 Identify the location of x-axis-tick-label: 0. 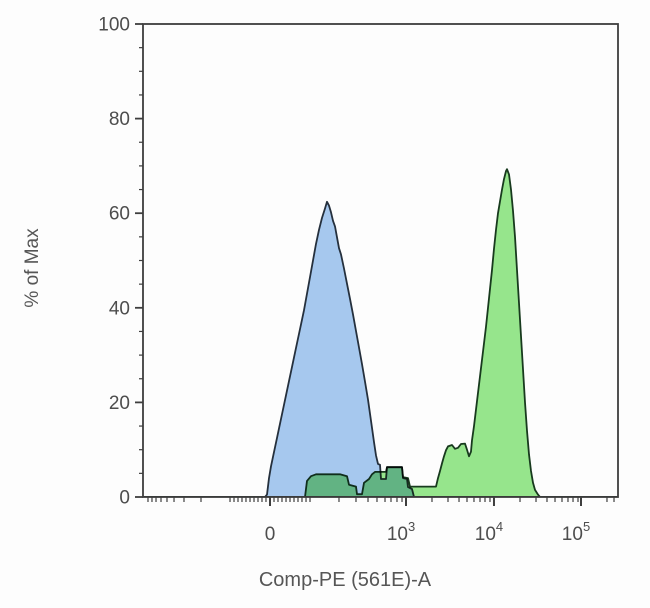
(270, 534).